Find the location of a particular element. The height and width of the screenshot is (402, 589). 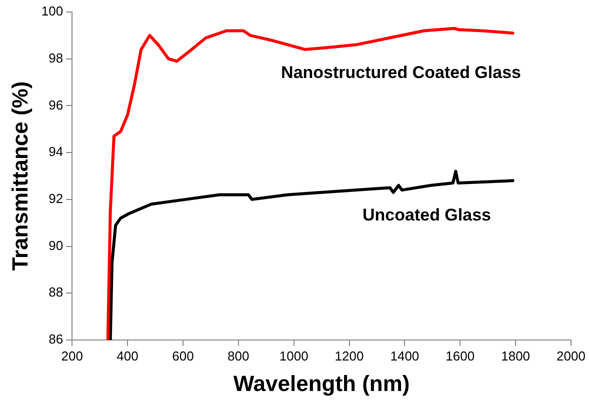

y-tick-label: 94 is located at coordinates (56, 152).